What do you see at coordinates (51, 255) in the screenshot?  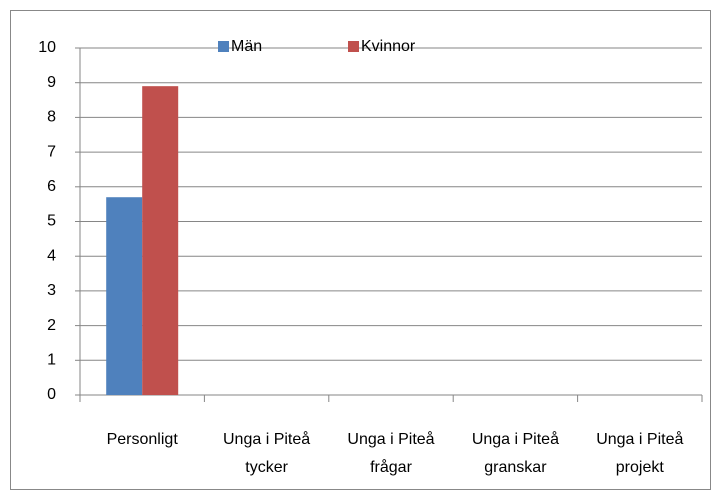 I see `y-tick-label: 4` at bounding box center [51, 255].